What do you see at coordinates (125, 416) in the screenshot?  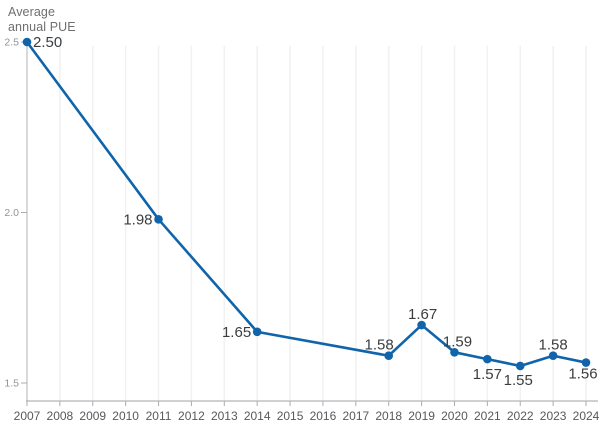 I see `x-tick-label: 2010` at bounding box center [125, 416].